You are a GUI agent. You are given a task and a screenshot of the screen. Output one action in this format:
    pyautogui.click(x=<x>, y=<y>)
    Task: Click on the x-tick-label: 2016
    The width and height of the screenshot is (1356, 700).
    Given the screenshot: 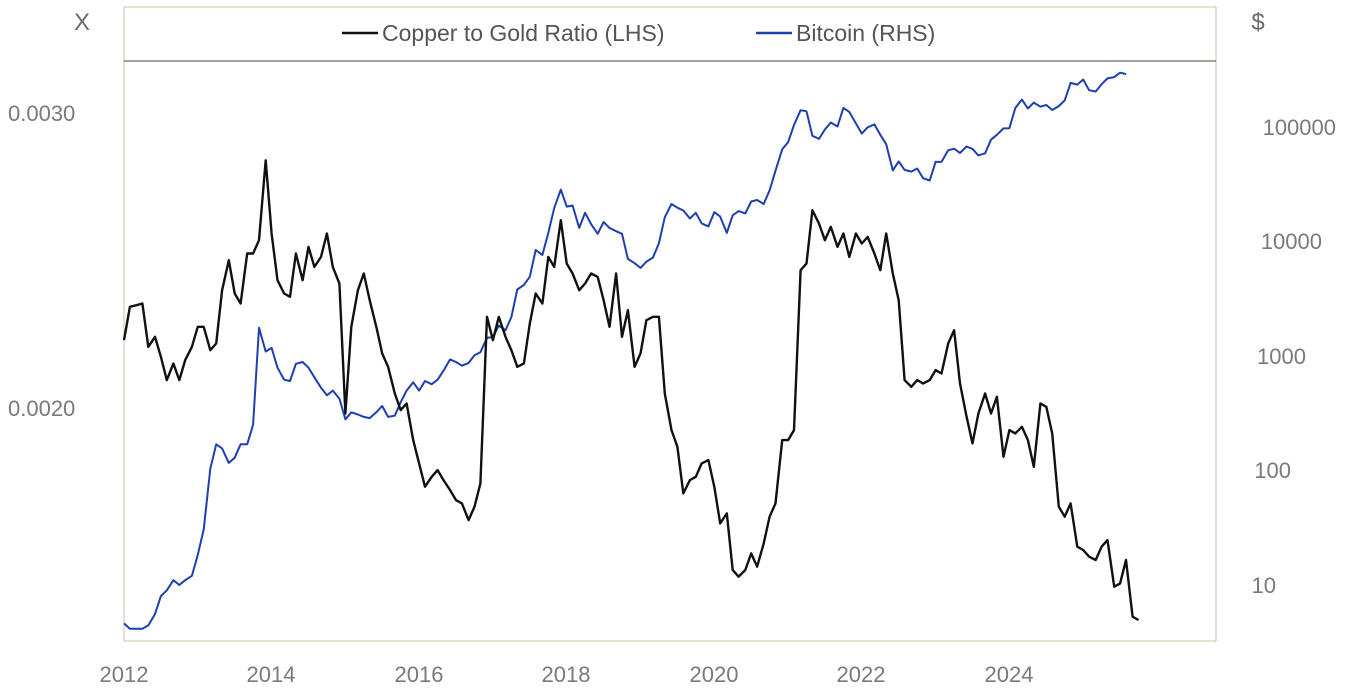 What is the action you would take?
    pyautogui.click(x=419, y=674)
    